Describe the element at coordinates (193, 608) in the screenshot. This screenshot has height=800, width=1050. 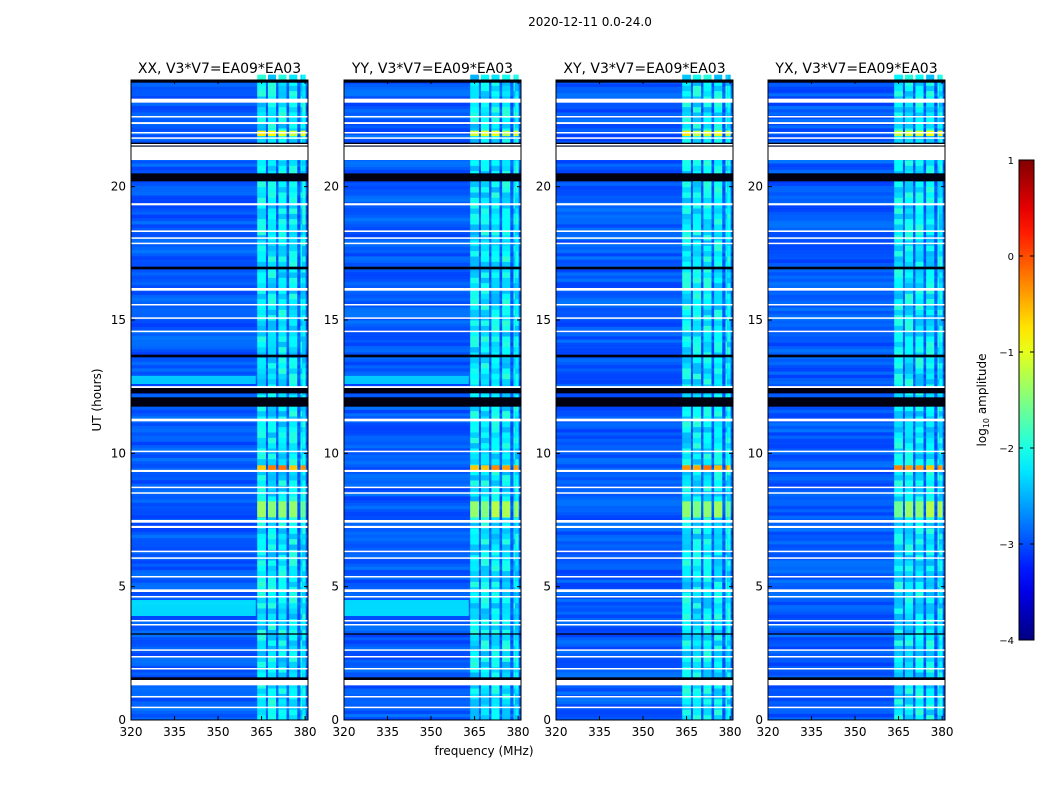
I see `broadband-enhancement` at that location.